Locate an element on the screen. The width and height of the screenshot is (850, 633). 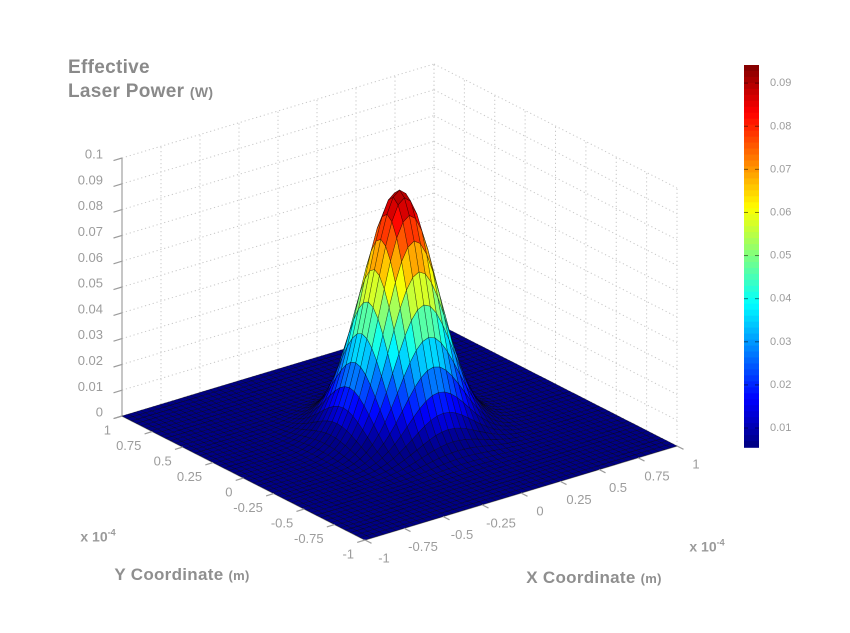
chart-title-line2-text: Laser Power is located at coordinates (126, 91).